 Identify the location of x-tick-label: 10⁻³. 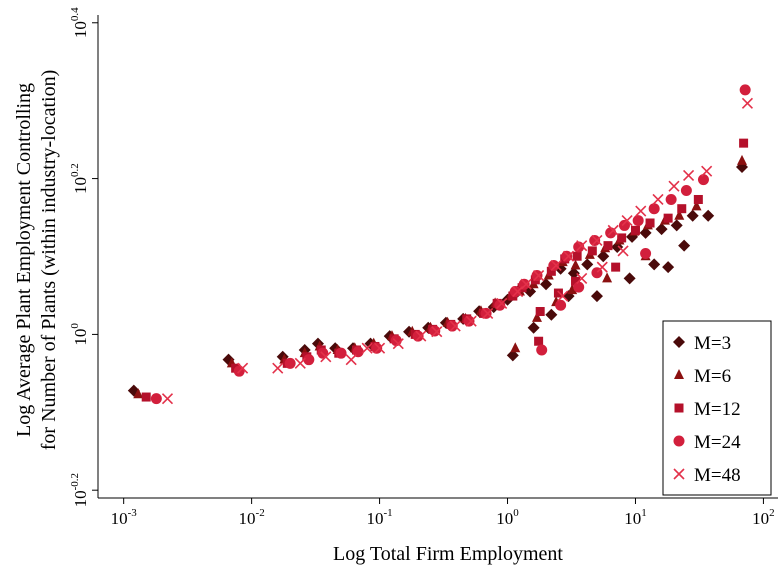
(124, 517).